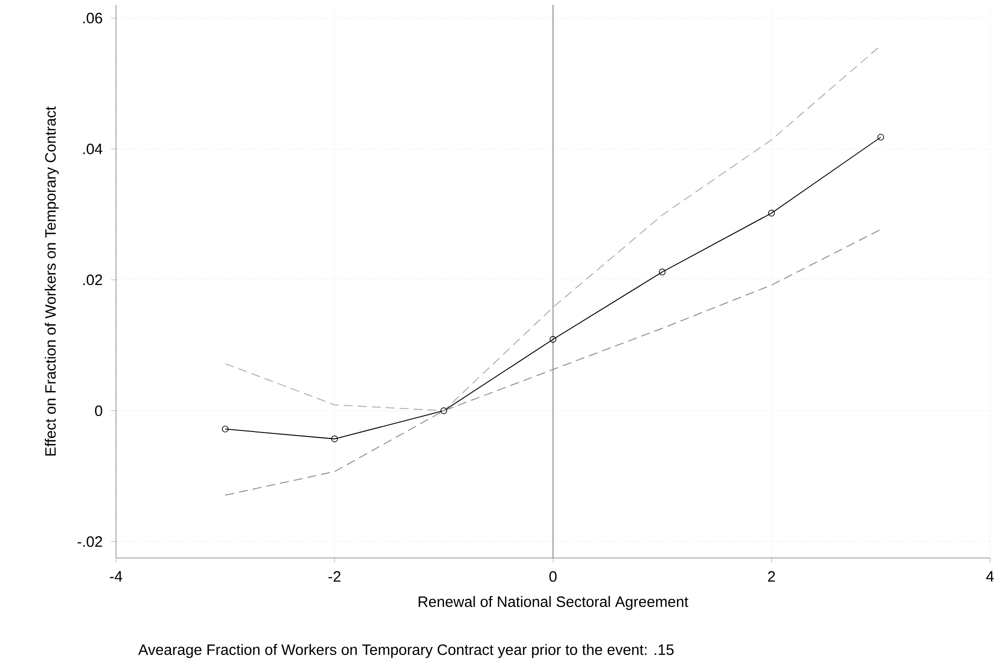 This screenshot has width=994, height=660. Describe the element at coordinates (553, 576) in the screenshot. I see `x-tick-label: 0` at that location.